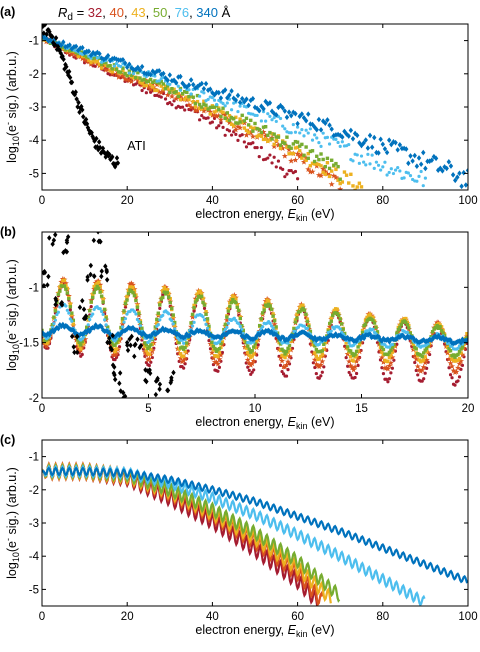  I want to click on x-axis-label: electron energy, Ekin (eV), so click(264, 215).